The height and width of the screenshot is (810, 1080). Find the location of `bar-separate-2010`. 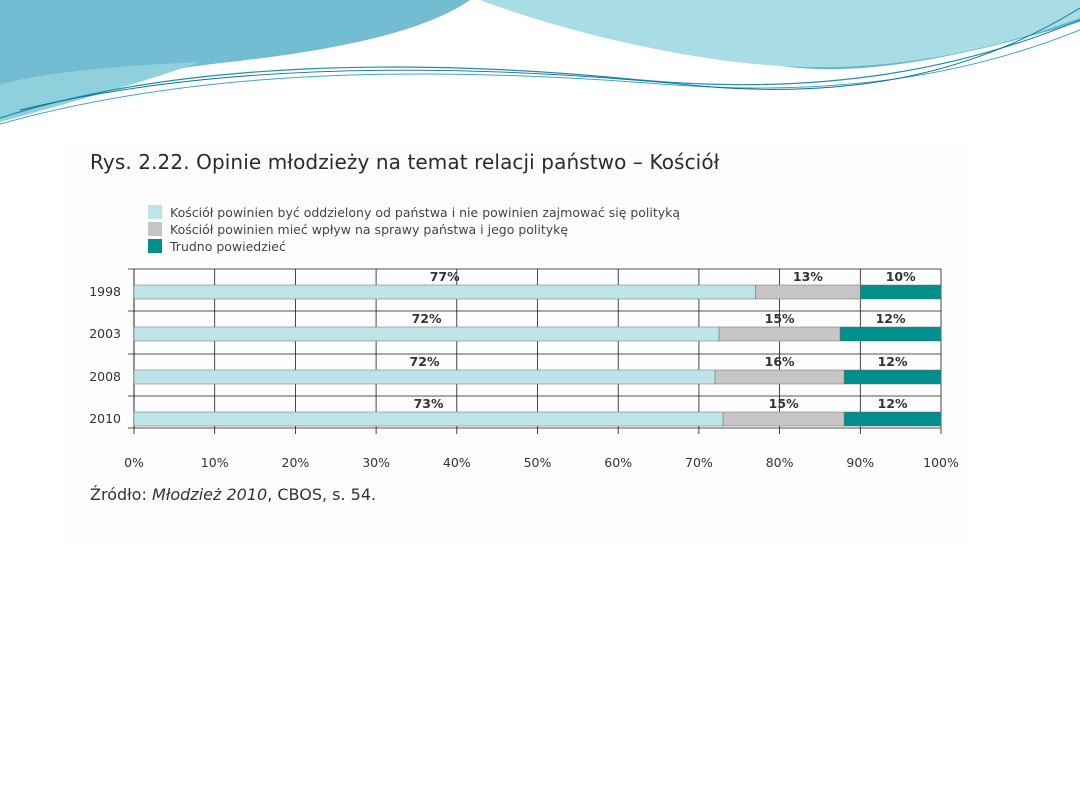

bar-separate-2010 is located at coordinates (428, 419).